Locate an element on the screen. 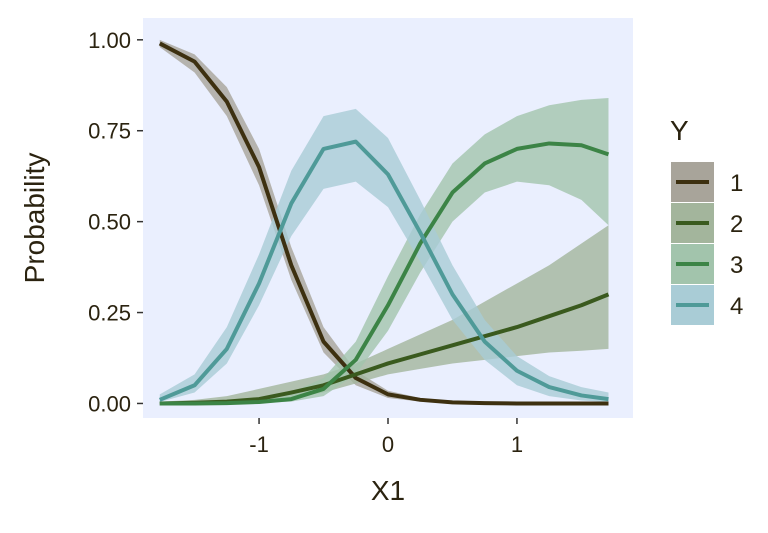 The width and height of the screenshot is (768, 533). legend-item-3: 3 is located at coordinates (707, 264).